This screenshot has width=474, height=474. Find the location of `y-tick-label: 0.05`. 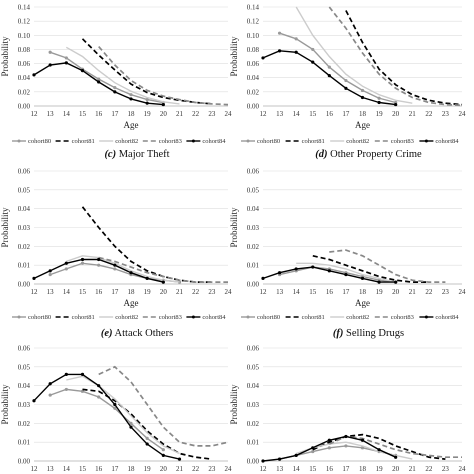

y-tick-label: 0.05 is located at coordinates (24, 367).